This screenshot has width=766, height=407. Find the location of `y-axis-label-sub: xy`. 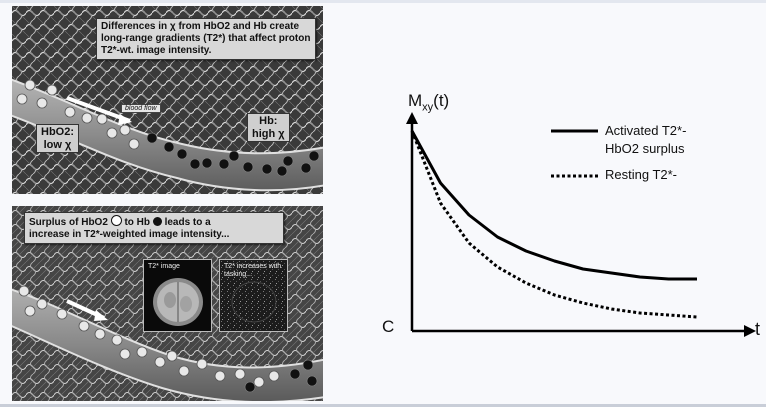

y-axis-label-sub: xy is located at coordinates (428, 107).